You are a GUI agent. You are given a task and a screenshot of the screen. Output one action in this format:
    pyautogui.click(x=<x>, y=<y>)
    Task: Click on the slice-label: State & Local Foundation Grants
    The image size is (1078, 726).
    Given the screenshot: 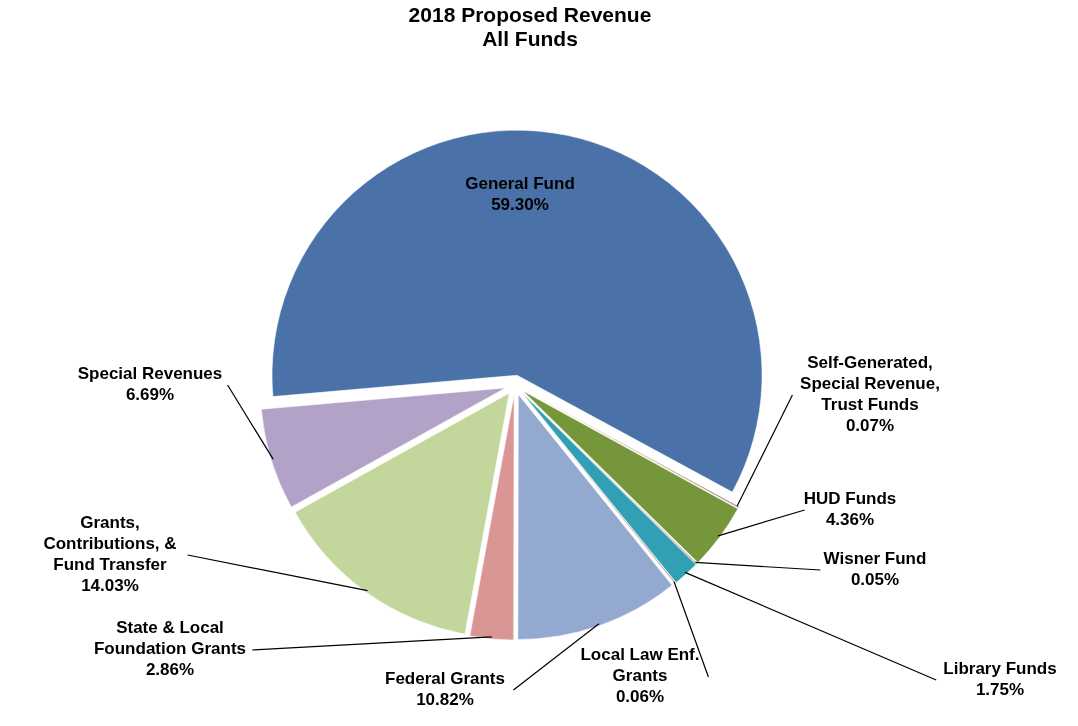 What is the action you would take?
    pyautogui.click(x=170, y=638)
    